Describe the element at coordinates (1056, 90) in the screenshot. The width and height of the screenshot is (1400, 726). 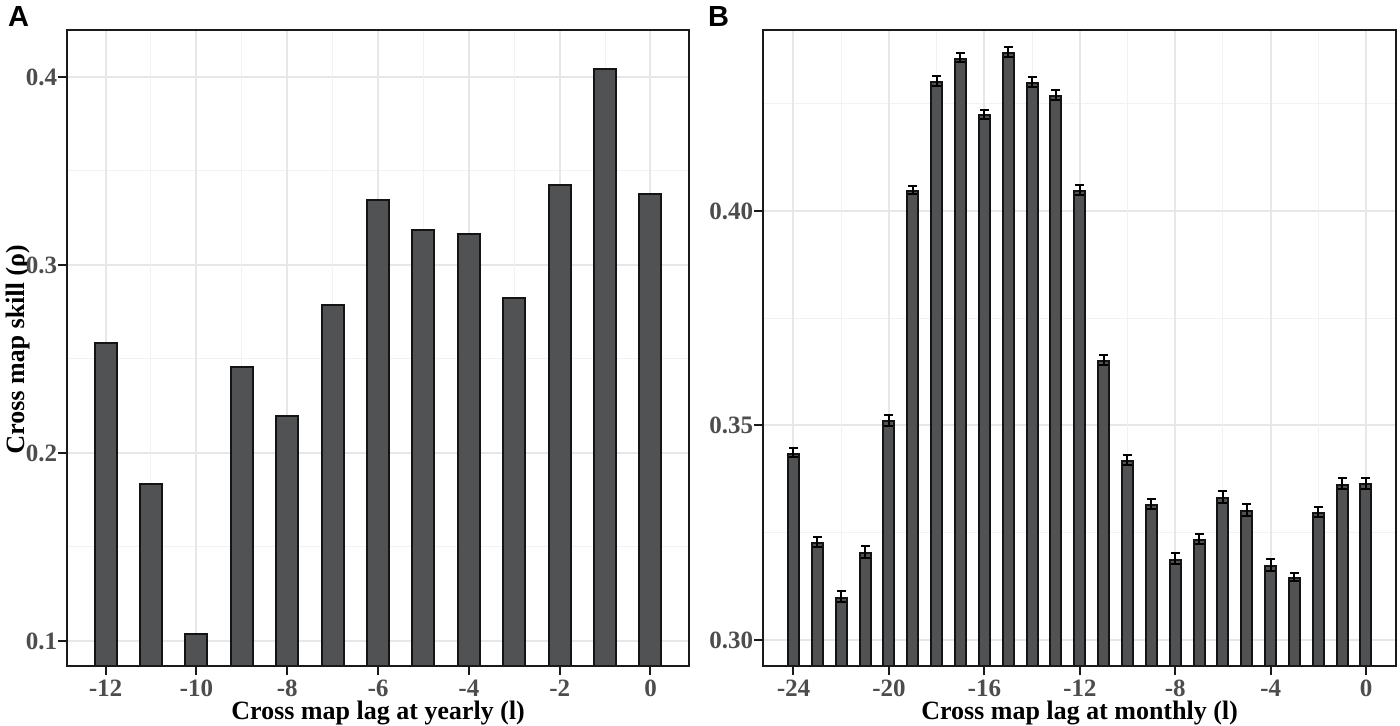
I see `errorbar-cap-top-lag--13` at that location.